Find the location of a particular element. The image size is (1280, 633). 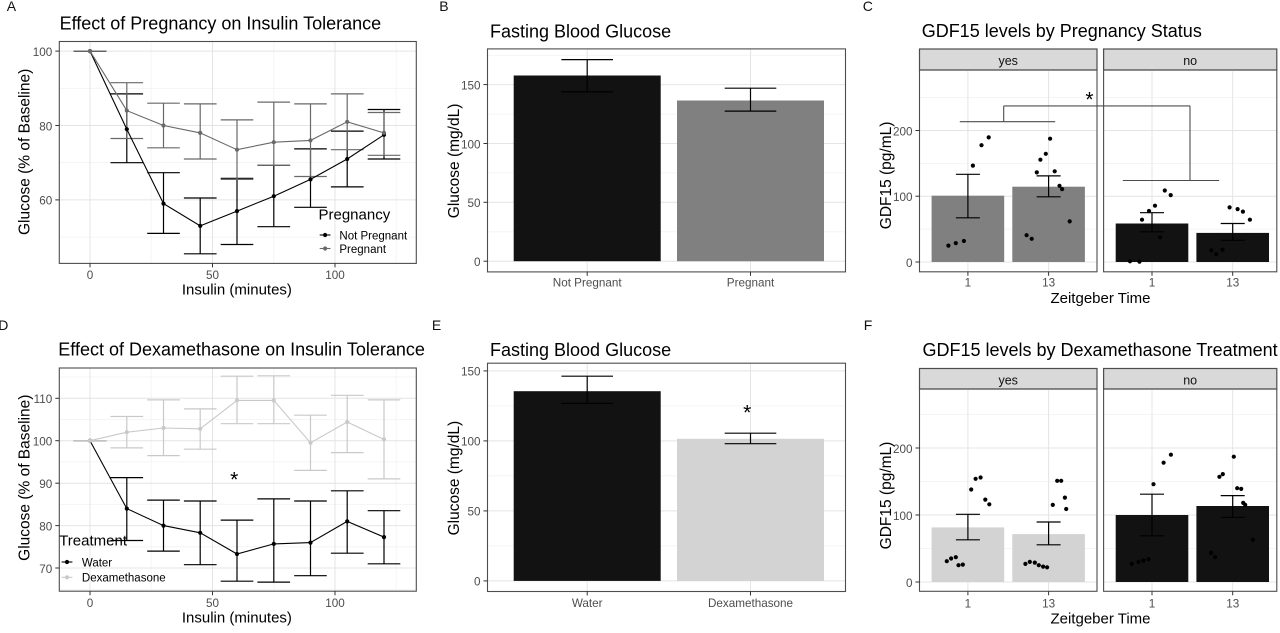

svg-text: Treatment is located at coordinates (93, 541).